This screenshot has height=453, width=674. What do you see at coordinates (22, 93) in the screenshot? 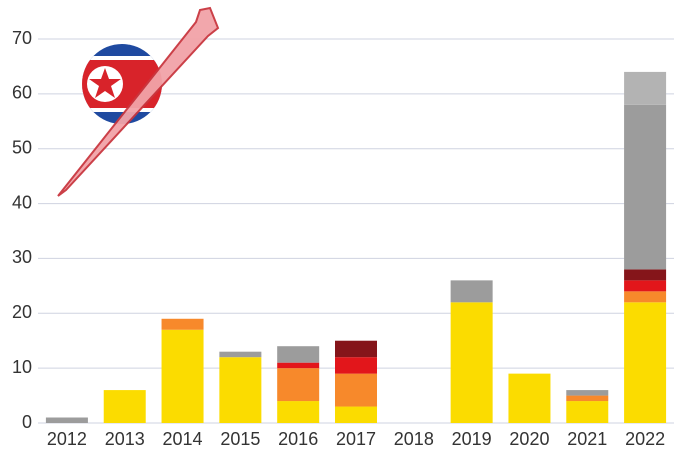
I see `y-tick-label: 60` at bounding box center [22, 93].